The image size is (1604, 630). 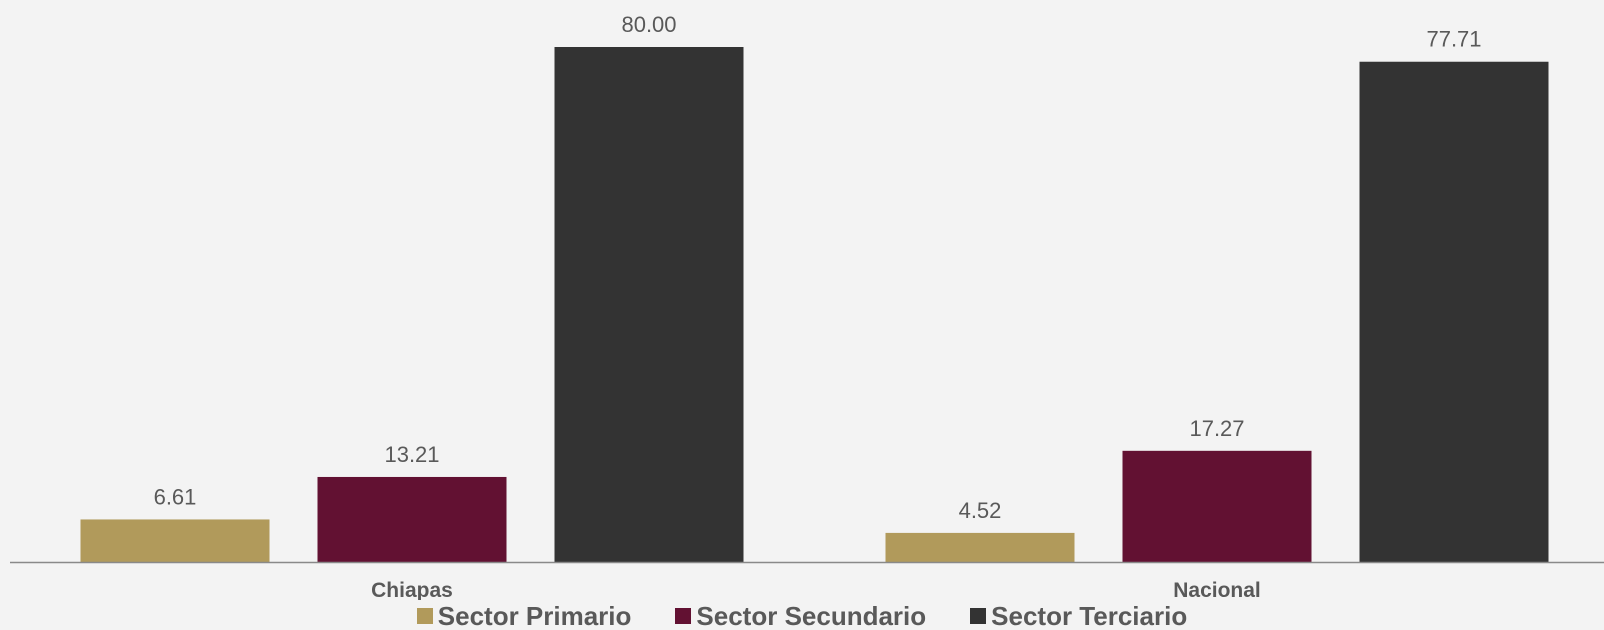 I want to click on data-label-chiapas-sector-primario: 6.61, so click(x=175, y=496).